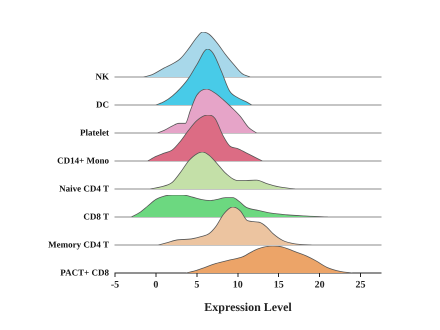  What do you see at coordinates (84, 188) in the screenshot?
I see `y-axis-title: Naive CD4 T` at bounding box center [84, 188].